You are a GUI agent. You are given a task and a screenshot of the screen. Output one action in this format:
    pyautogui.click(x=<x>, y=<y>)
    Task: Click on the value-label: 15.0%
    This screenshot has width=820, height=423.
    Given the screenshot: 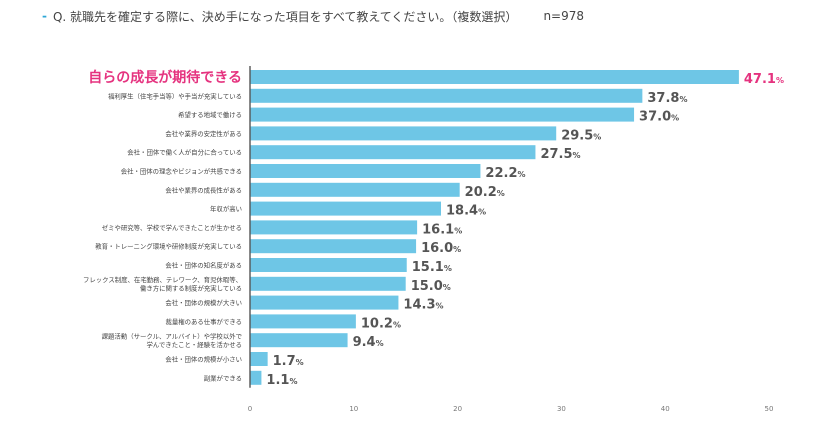 What is the action you would take?
    pyautogui.click(x=431, y=286)
    